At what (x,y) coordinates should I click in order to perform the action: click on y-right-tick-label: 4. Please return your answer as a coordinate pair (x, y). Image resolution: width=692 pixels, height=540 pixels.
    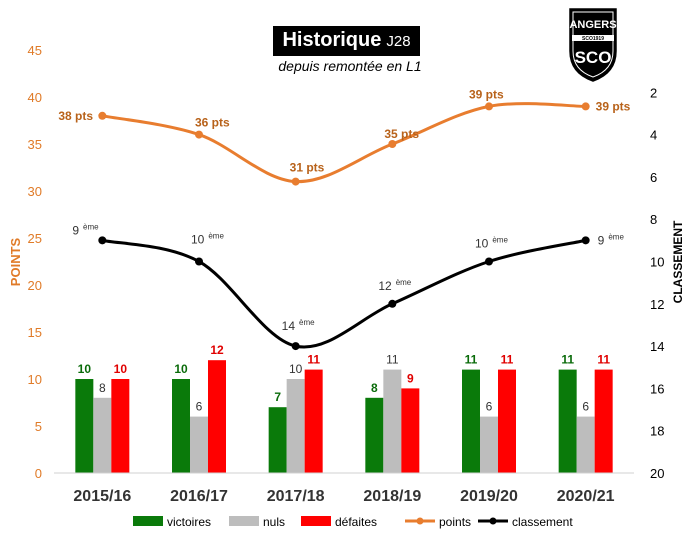
    Looking at the image, I should click on (653, 135).